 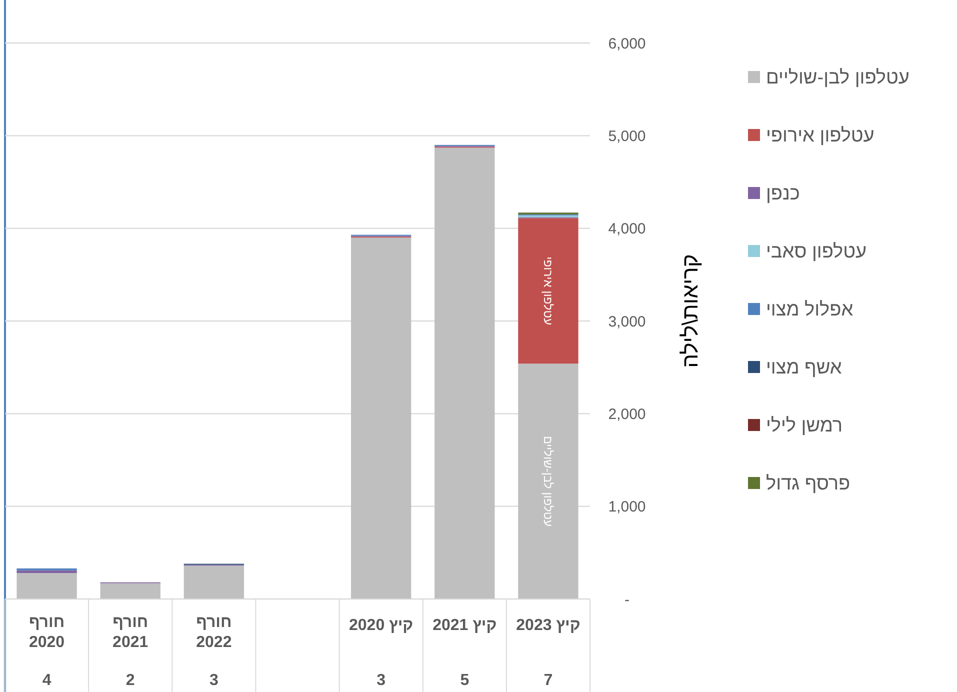 What do you see at coordinates (820, 136) in the screenshot?
I see `legend-label: עטלפון אירופי` at bounding box center [820, 136].